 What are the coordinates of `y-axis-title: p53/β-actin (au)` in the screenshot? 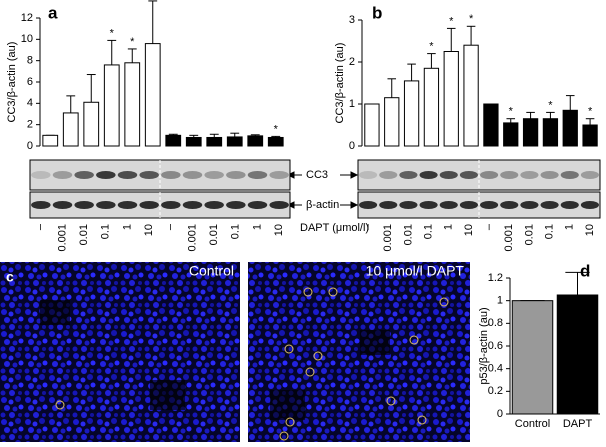 It's located at (484, 345).